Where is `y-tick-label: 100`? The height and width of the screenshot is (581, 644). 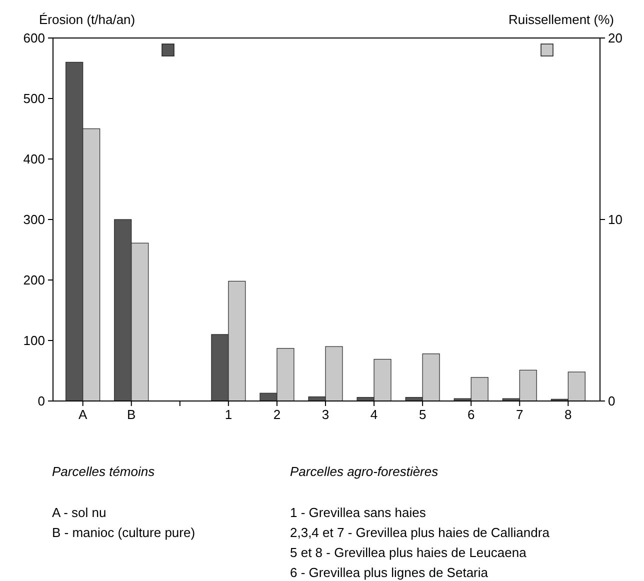 y-tick-label: 100 is located at coordinates (34, 340).